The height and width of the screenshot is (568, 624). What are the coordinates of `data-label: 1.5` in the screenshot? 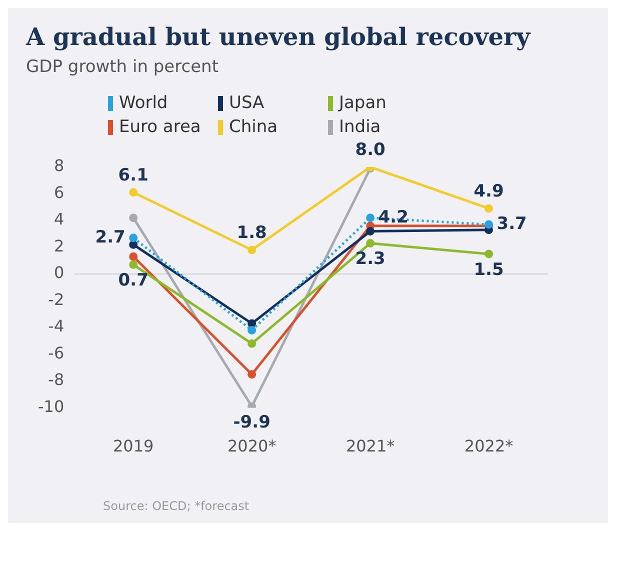 It's located at (489, 270).